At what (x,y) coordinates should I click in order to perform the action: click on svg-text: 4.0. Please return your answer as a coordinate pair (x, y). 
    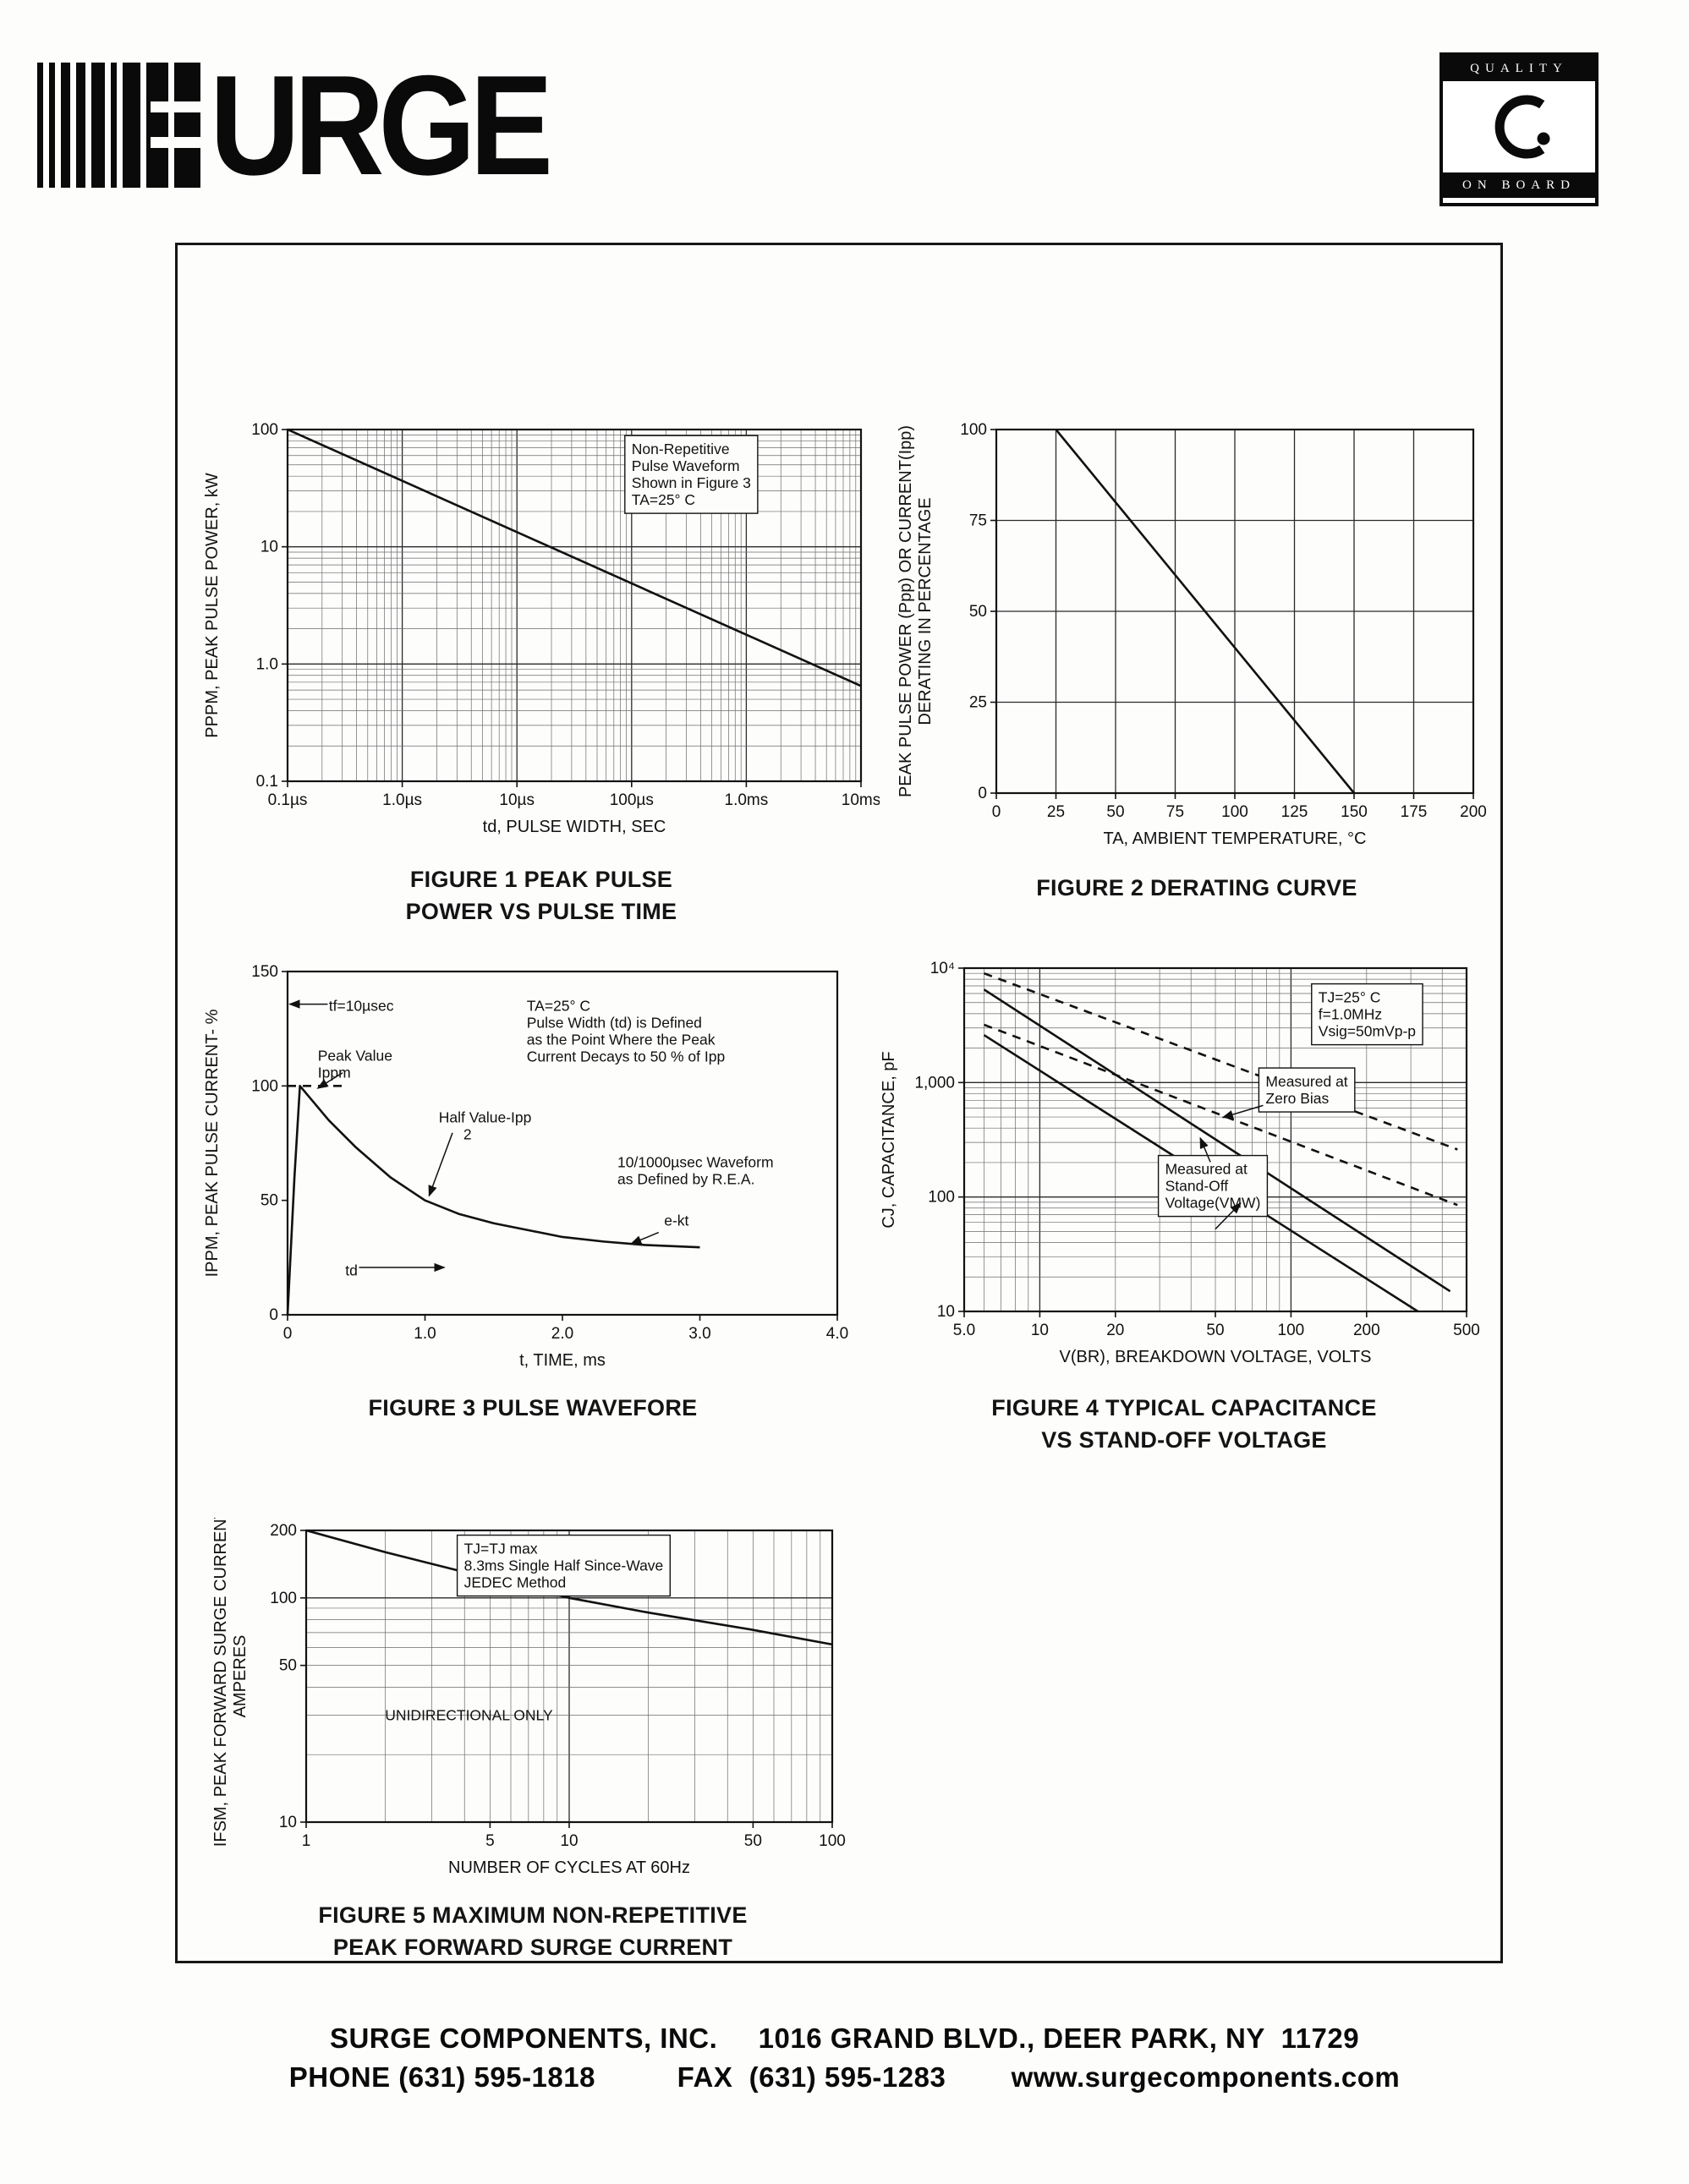
    Looking at the image, I should click on (837, 1334).